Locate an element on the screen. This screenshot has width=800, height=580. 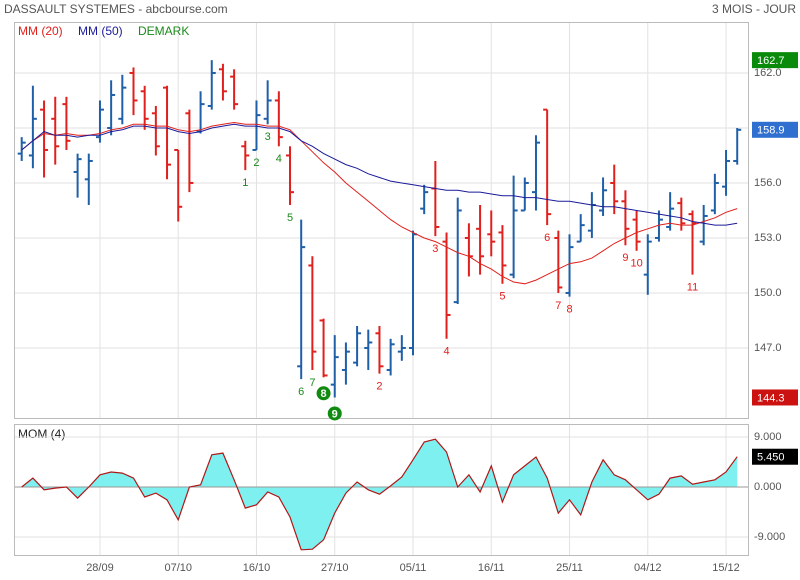
x-tick-label: 27/10 is located at coordinates (335, 568).